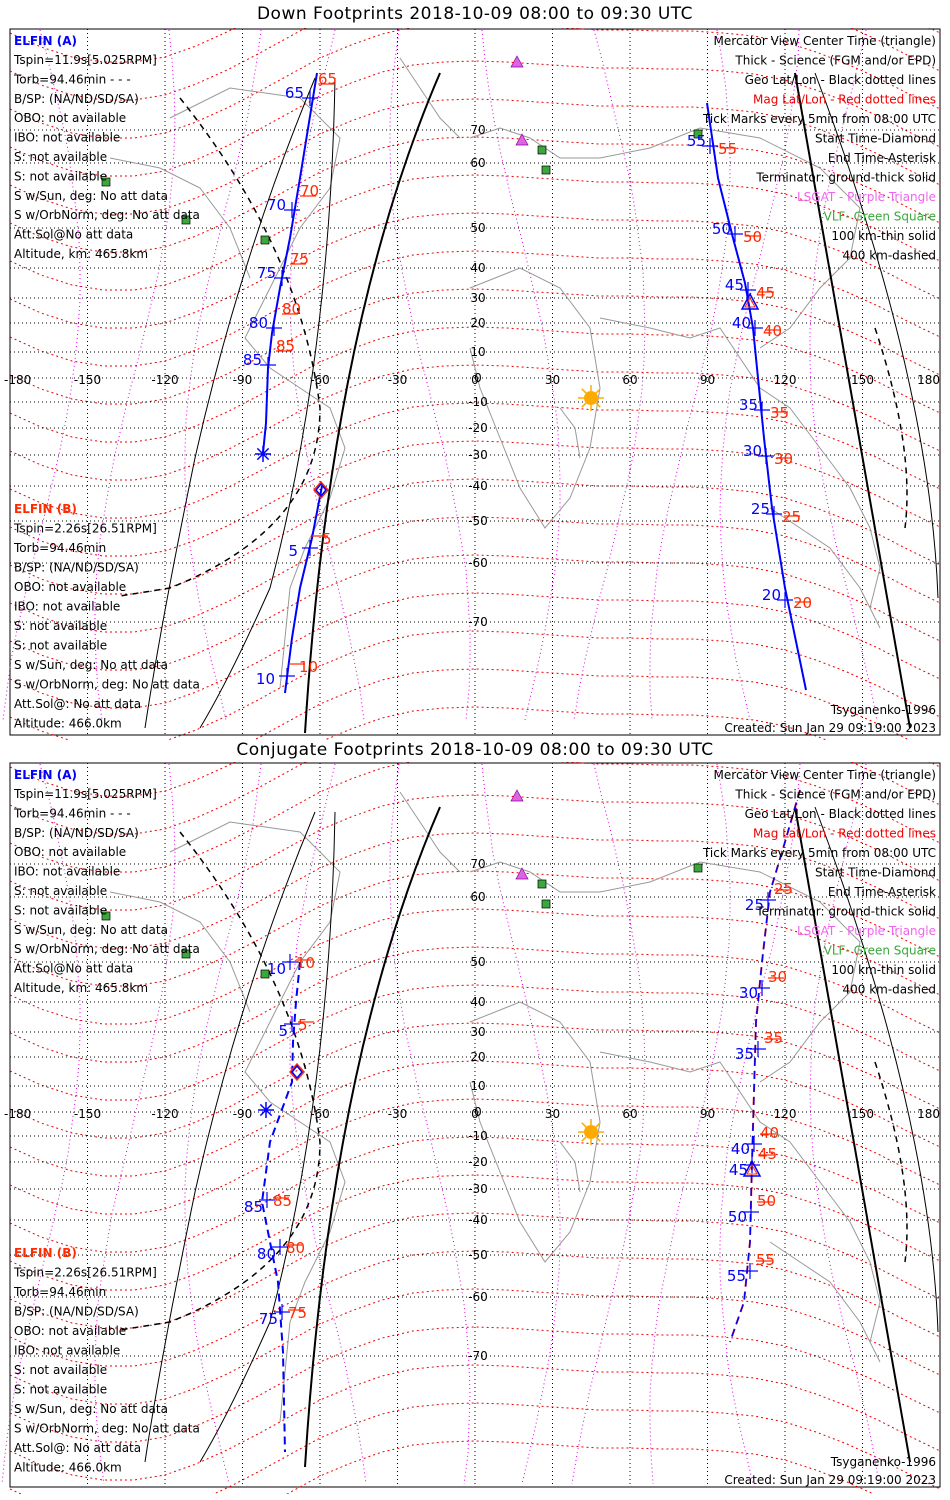  I want to click on elfin-b-mag-tick-label: 5, so click(327, 539).